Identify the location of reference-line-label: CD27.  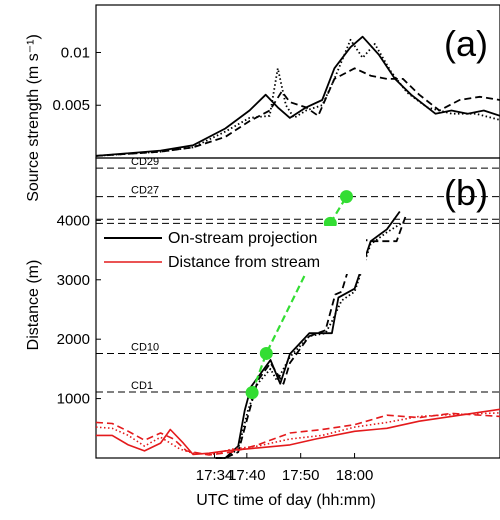
(145, 191).